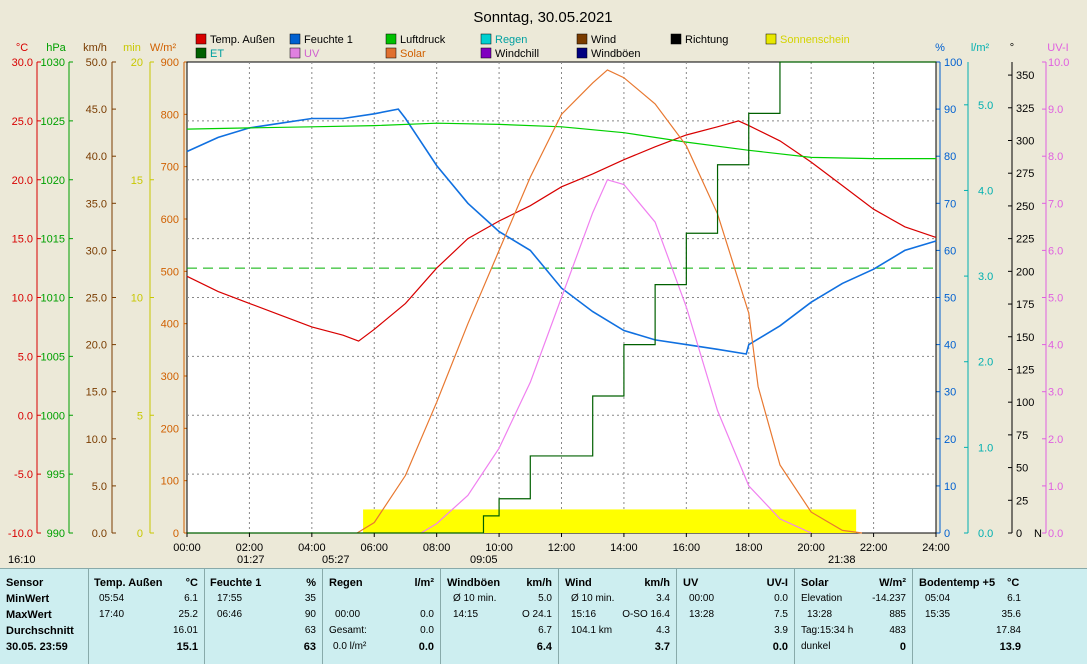  Describe the element at coordinates (897, 630) in the screenshot. I see `solar-avg-value: 483` at that location.